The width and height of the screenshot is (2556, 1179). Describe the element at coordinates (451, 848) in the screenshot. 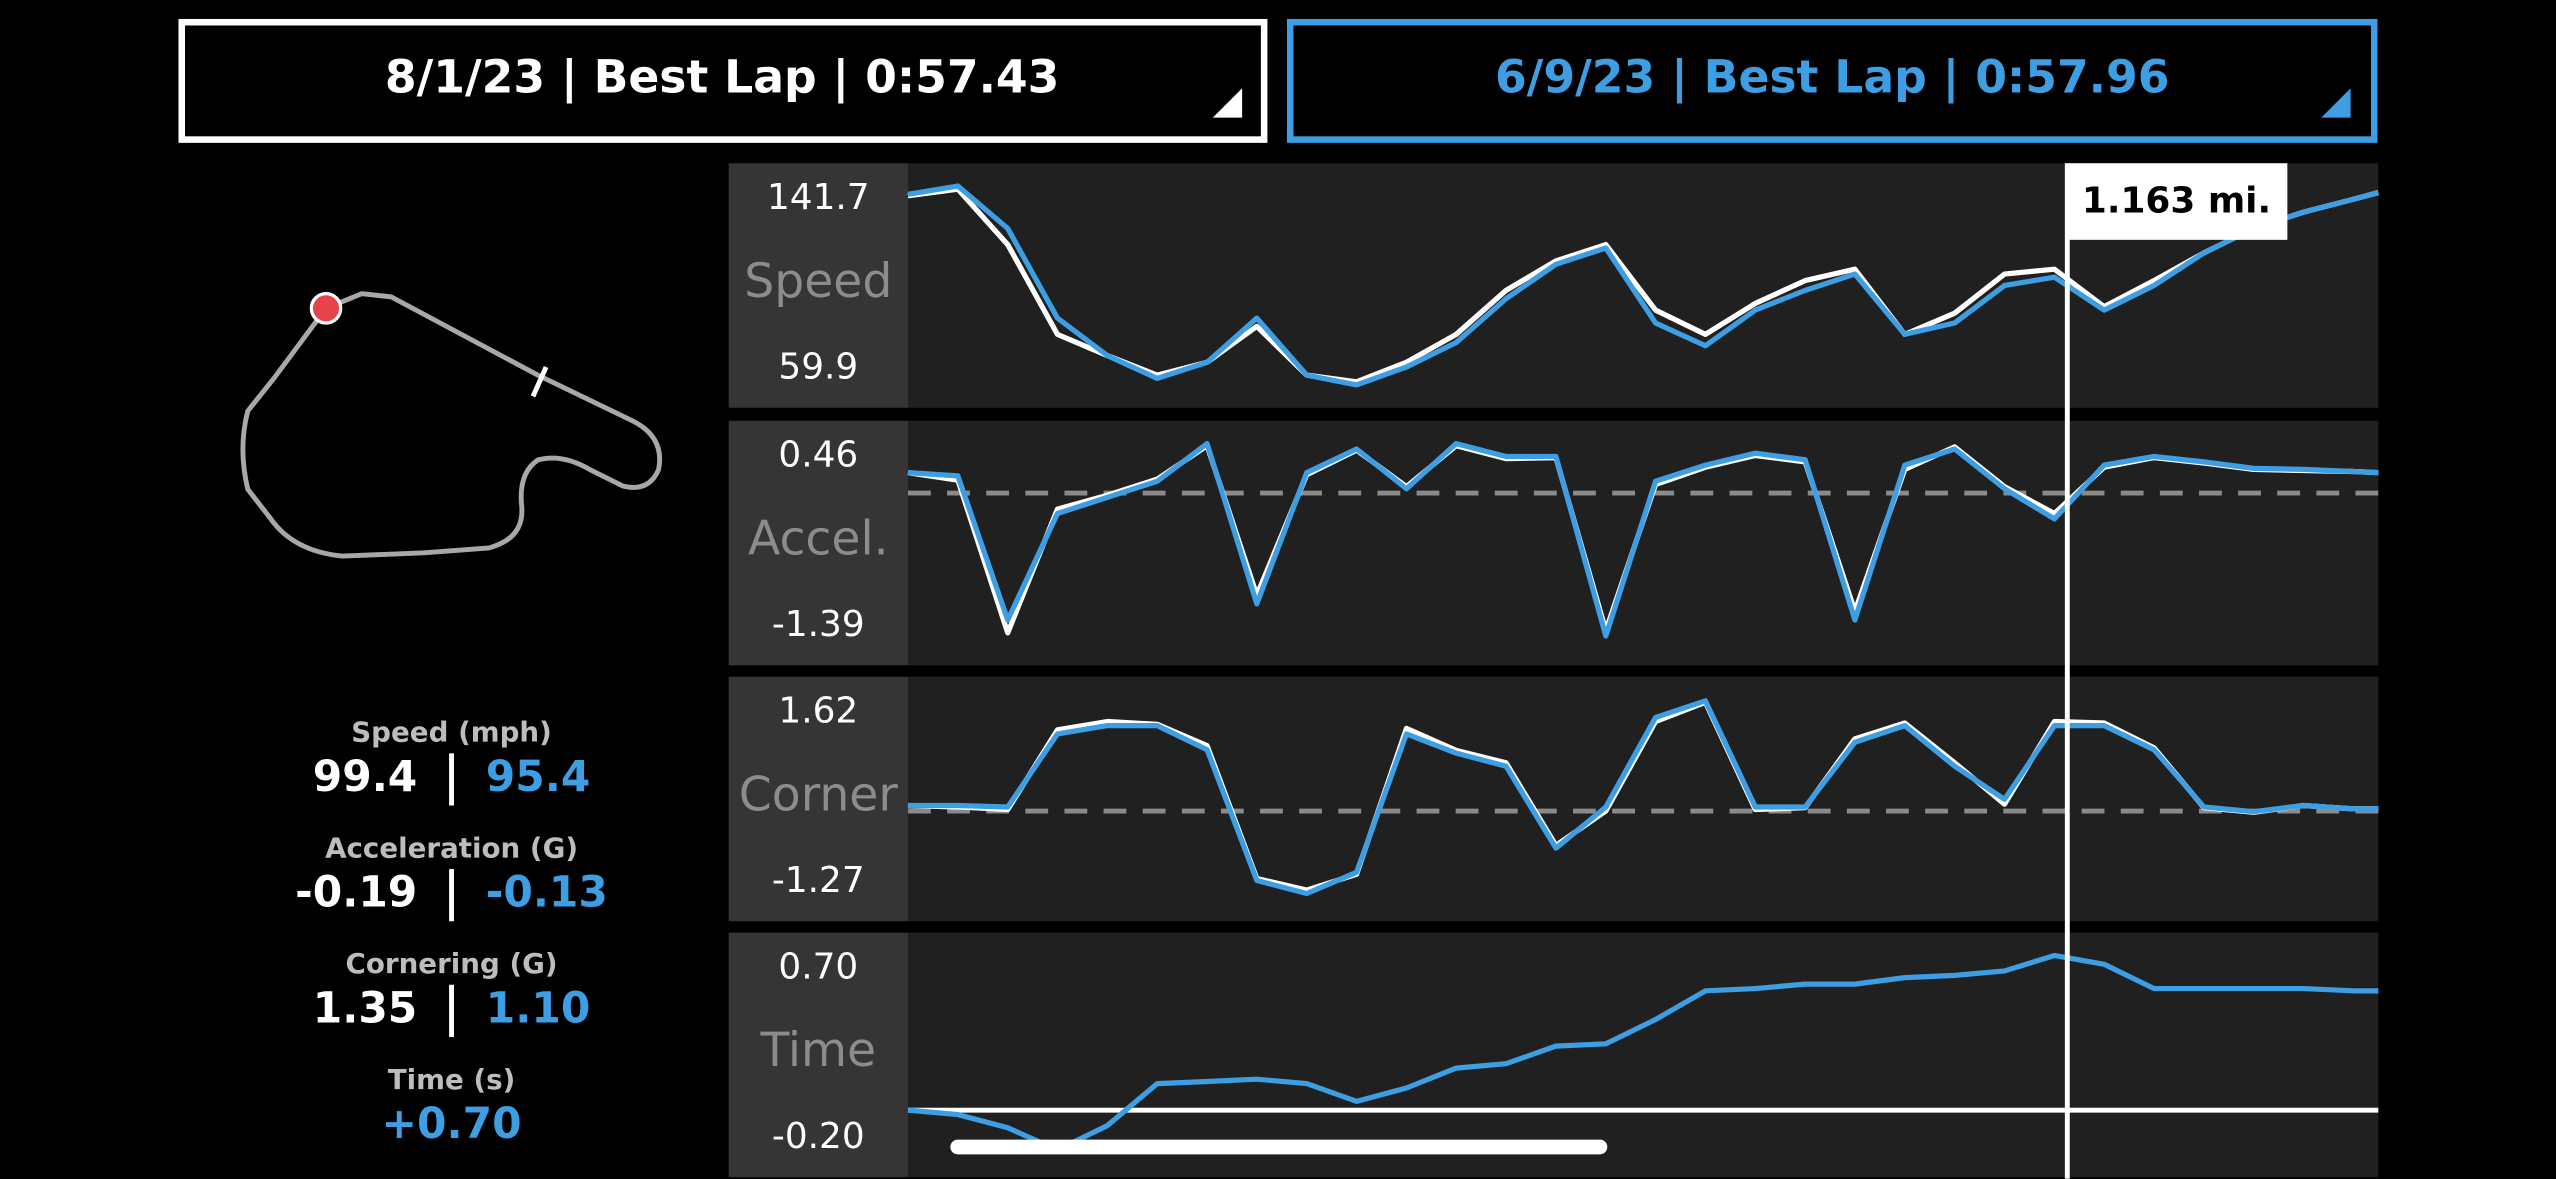

I see `stat-label: Acceleration (G)` at that location.